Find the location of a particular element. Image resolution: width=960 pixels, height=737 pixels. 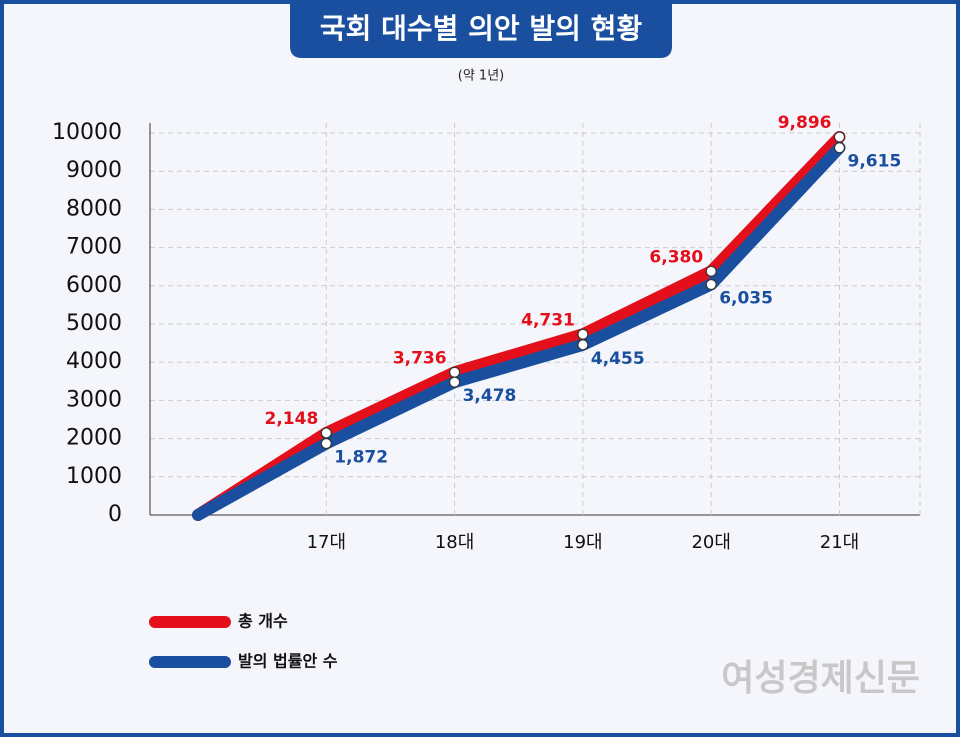

y-tick-label: 10000 is located at coordinates (87, 132).